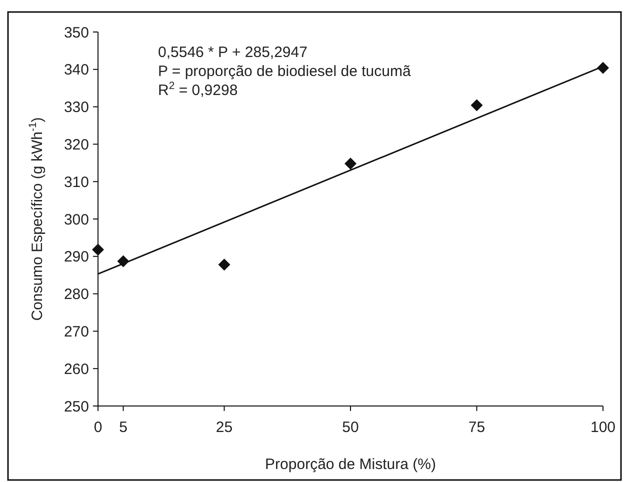  What do you see at coordinates (233, 52) in the screenshot?
I see `annotation: 0,5546 * P + 285,2947` at bounding box center [233, 52].